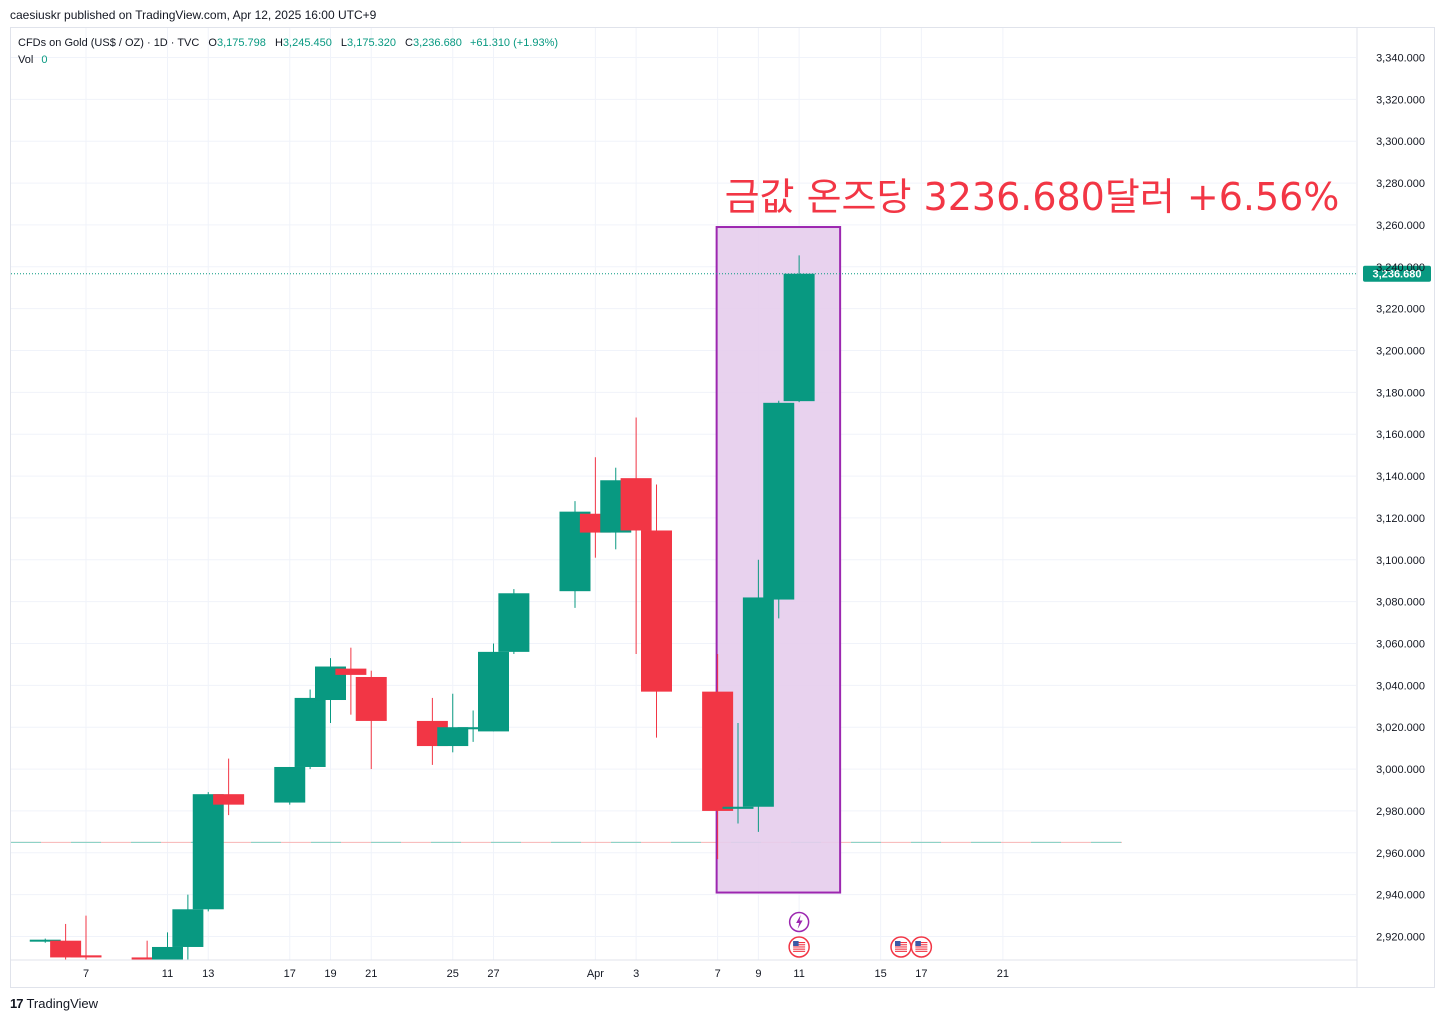 This screenshot has width=1445, height=1023. I want to click on low-label: L, so click(344, 43).